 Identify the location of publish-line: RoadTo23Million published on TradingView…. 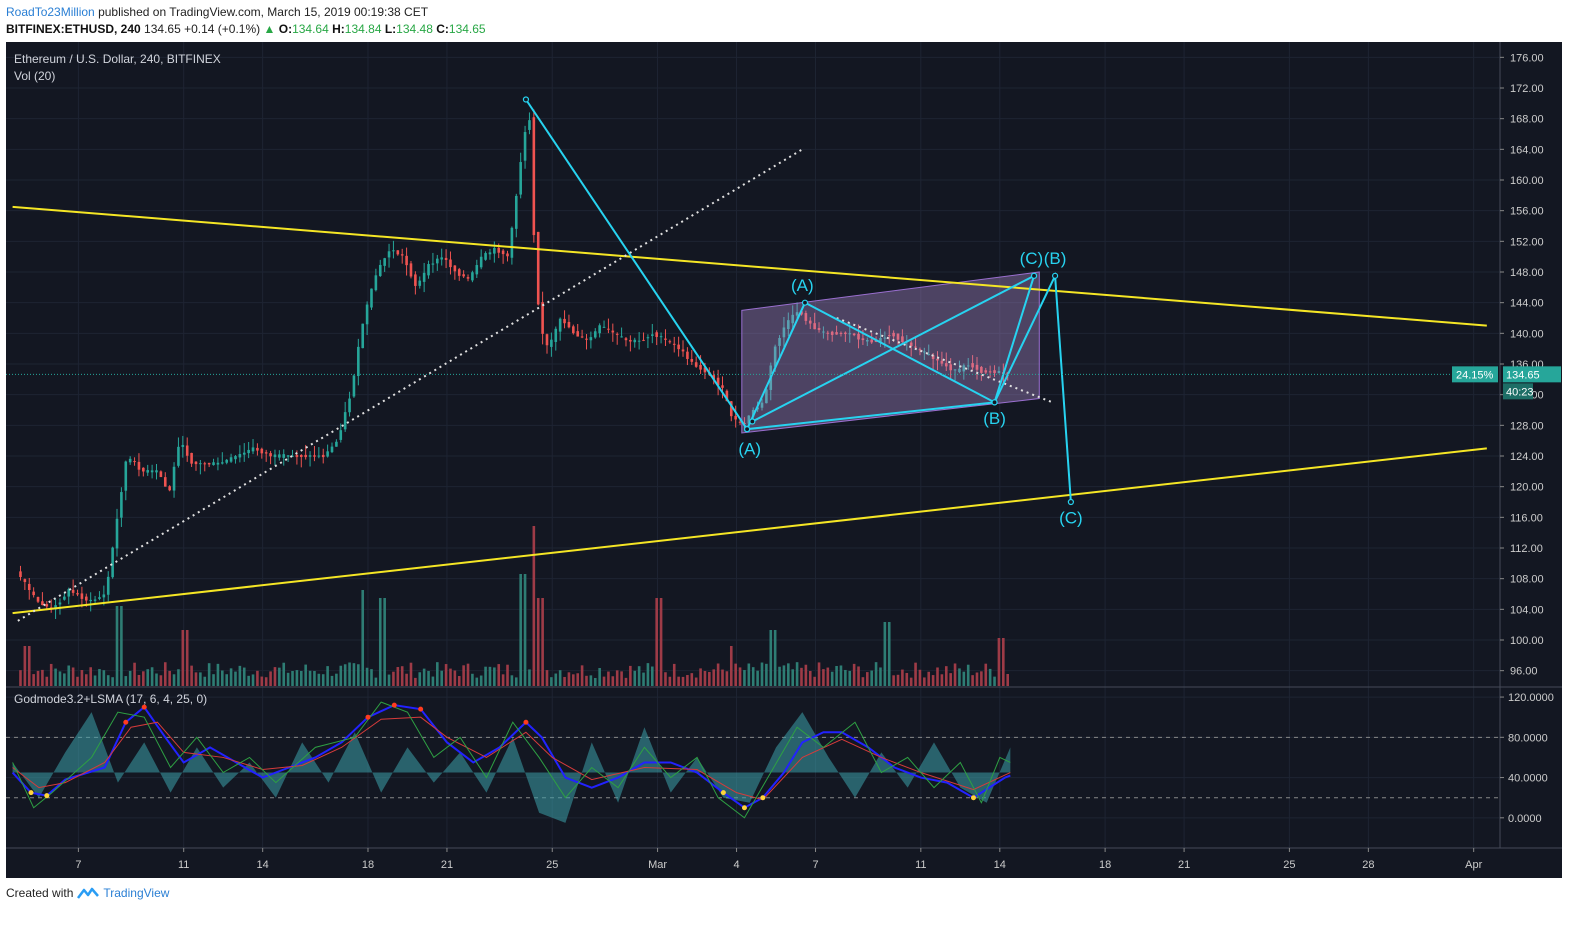
(246, 12).